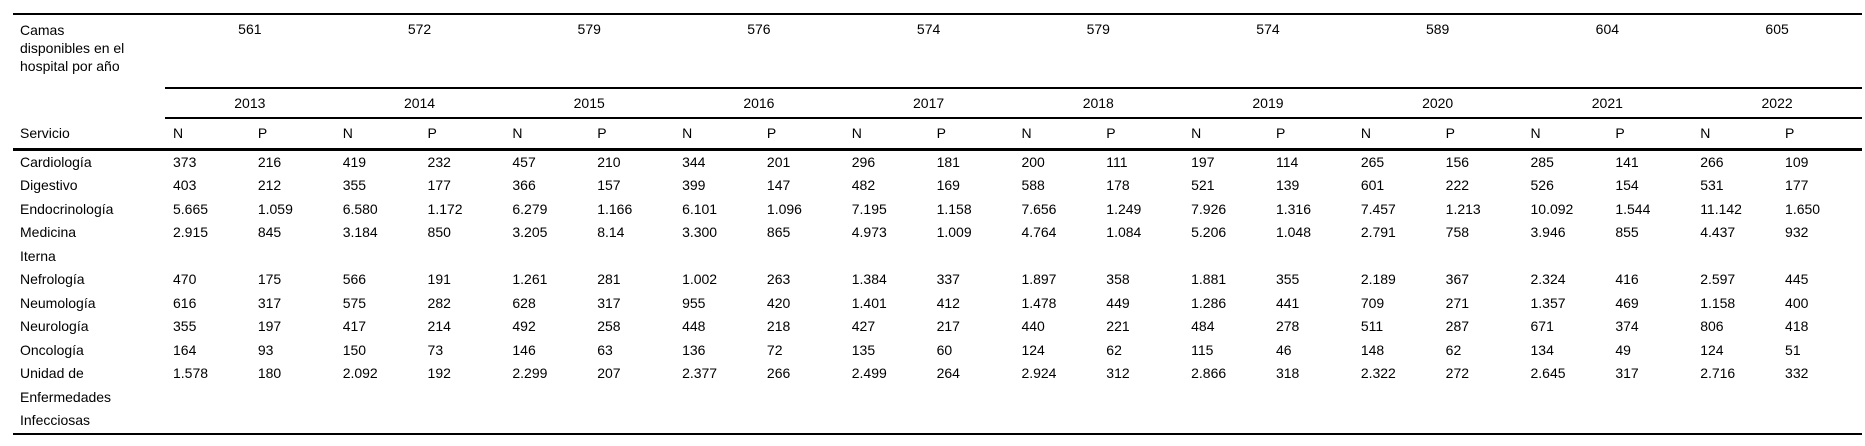  What do you see at coordinates (948, 373) in the screenshot?
I see `data-cell: 264` at bounding box center [948, 373].